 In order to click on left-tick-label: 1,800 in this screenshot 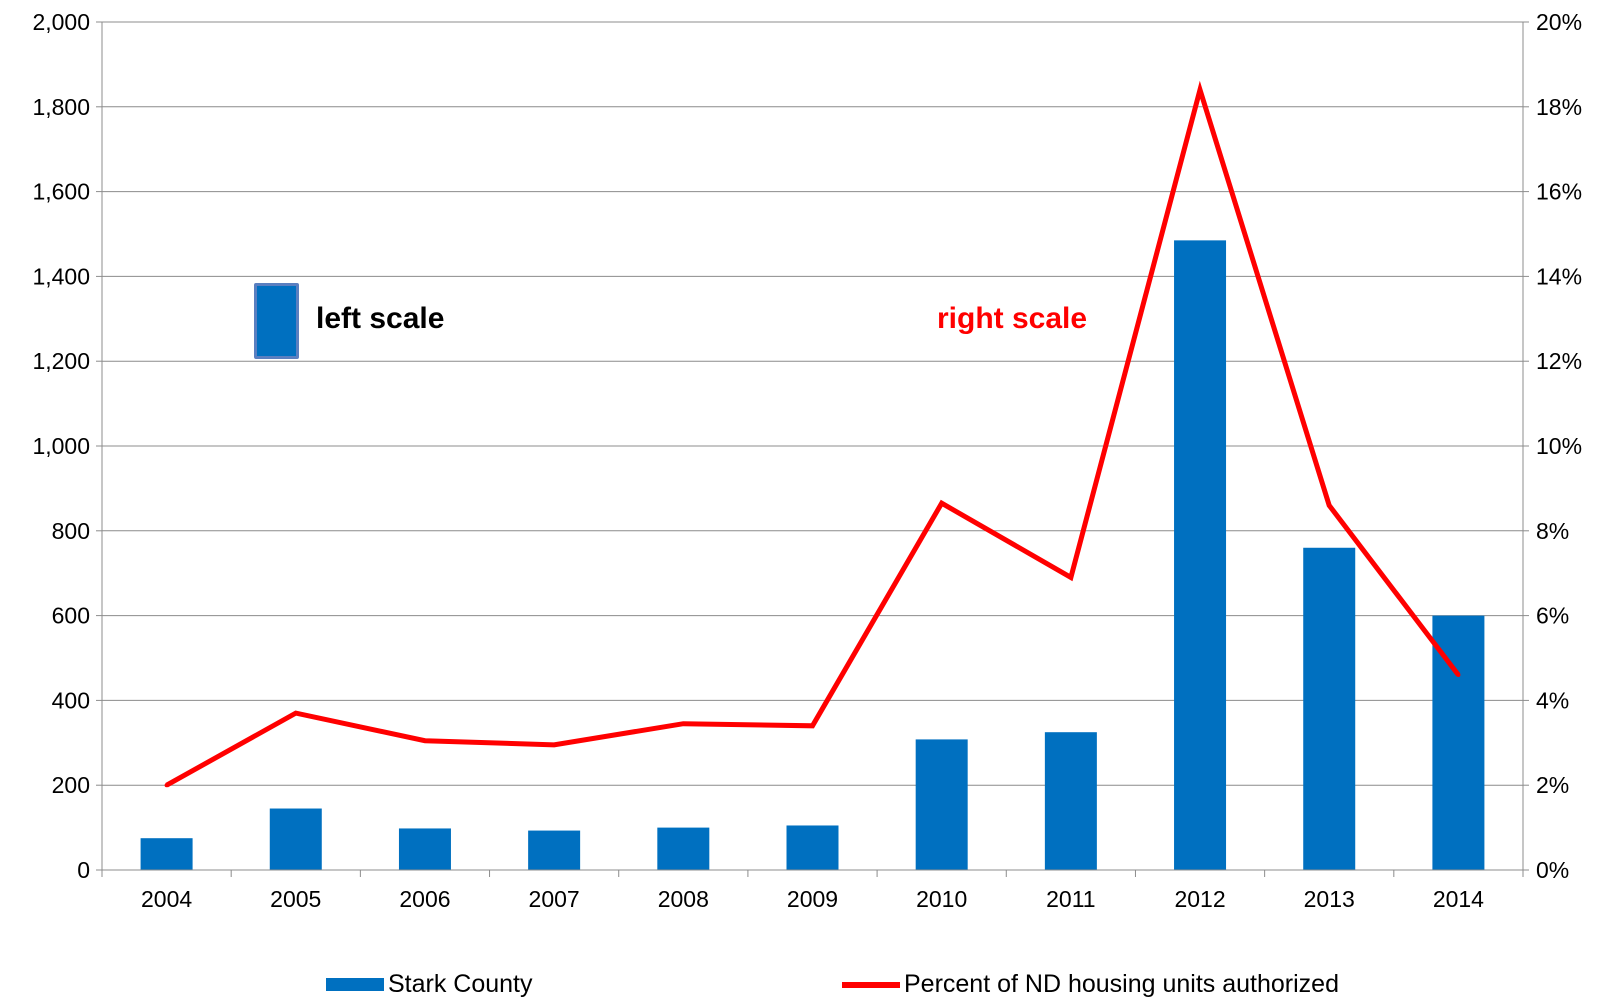, I will do `click(61, 107)`.